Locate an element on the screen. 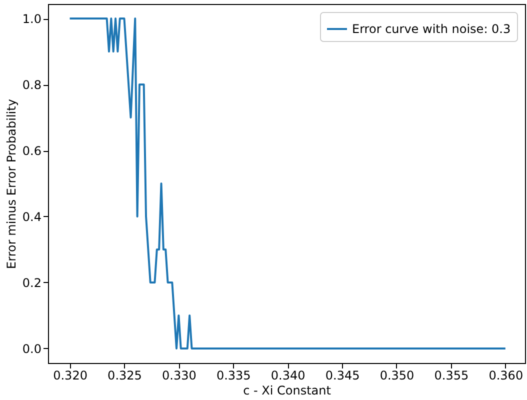 The height and width of the screenshot is (400, 527). y-tick-label: 1.0 is located at coordinates (32, 19).